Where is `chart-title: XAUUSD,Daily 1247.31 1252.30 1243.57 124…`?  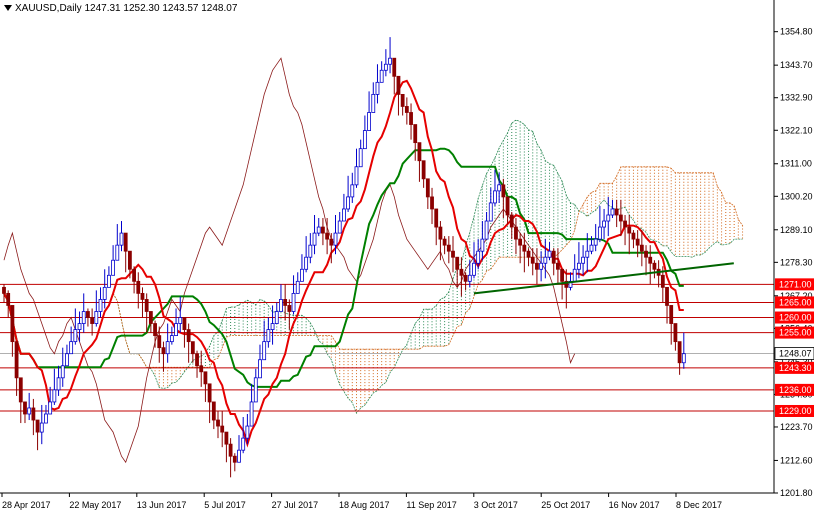 chart-title: XAUUSD,Daily 1247.31 1252.30 1243.57 124… is located at coordinates (120, 8).